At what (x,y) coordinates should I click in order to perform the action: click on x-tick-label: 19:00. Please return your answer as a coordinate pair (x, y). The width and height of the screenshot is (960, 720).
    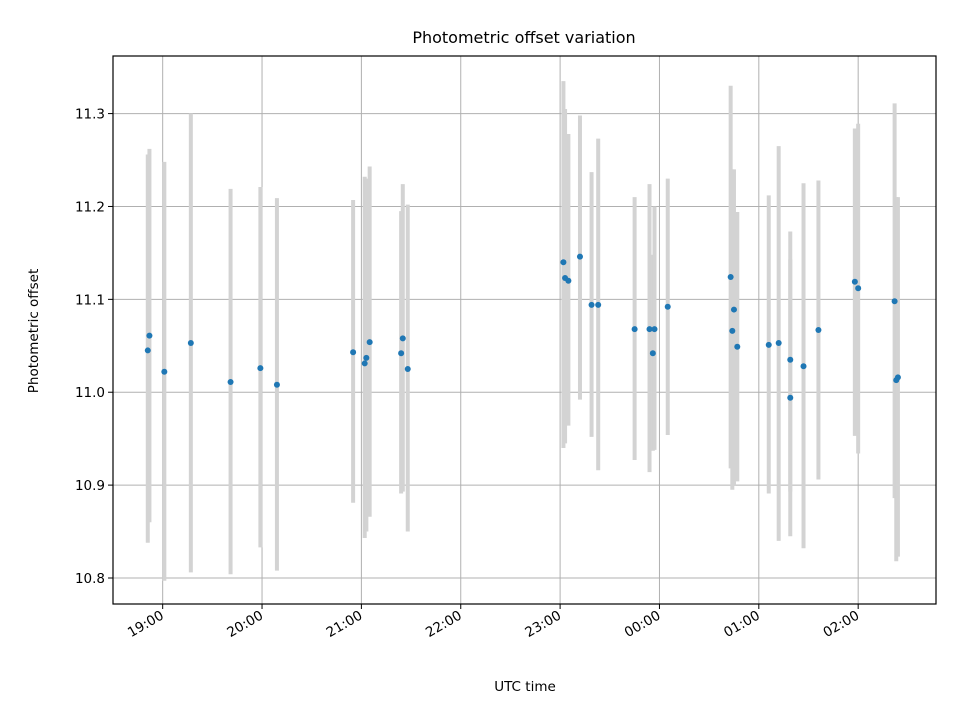
    Looking at the image, I should click on (146, 624).